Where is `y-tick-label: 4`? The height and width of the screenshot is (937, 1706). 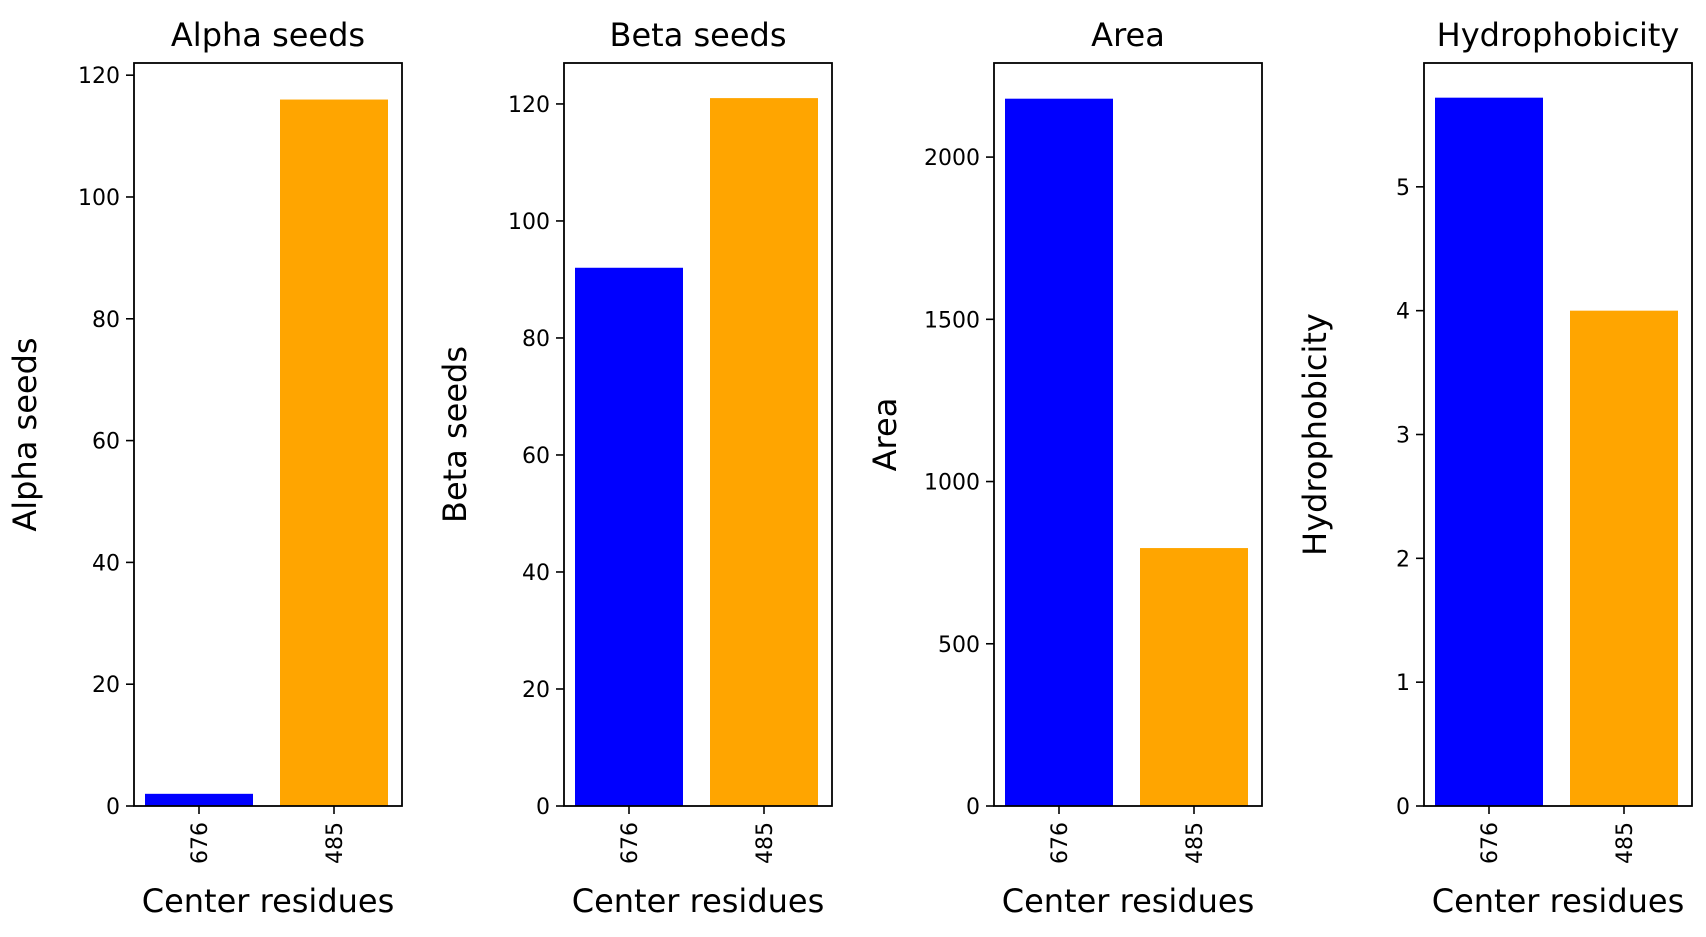 y-tick-label: 4 is located at coordinates (1403, 312).